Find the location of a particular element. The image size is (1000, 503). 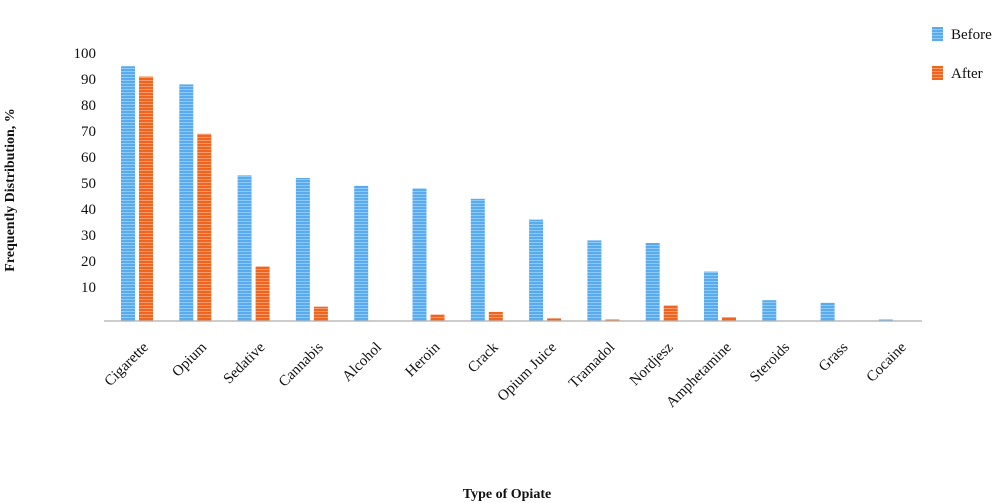

legend-swatch-after is located at coordinates (937, 73).